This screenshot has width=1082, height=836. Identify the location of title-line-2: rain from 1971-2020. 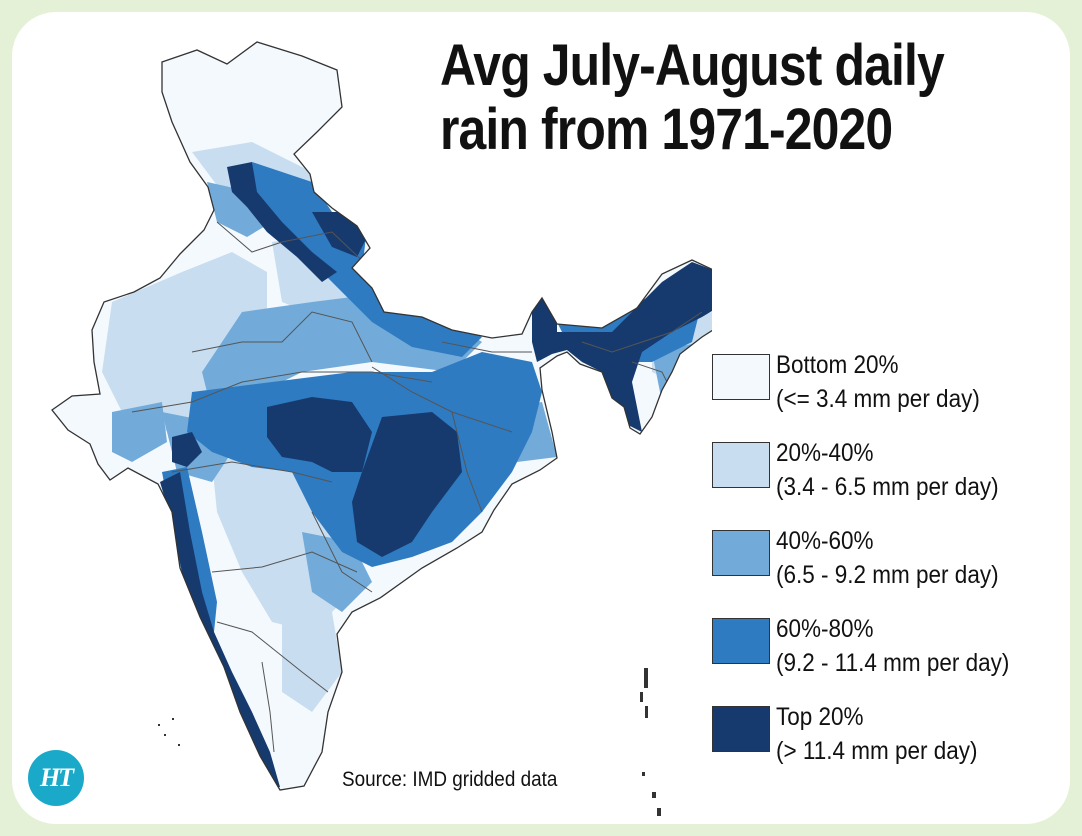
(666, 129).